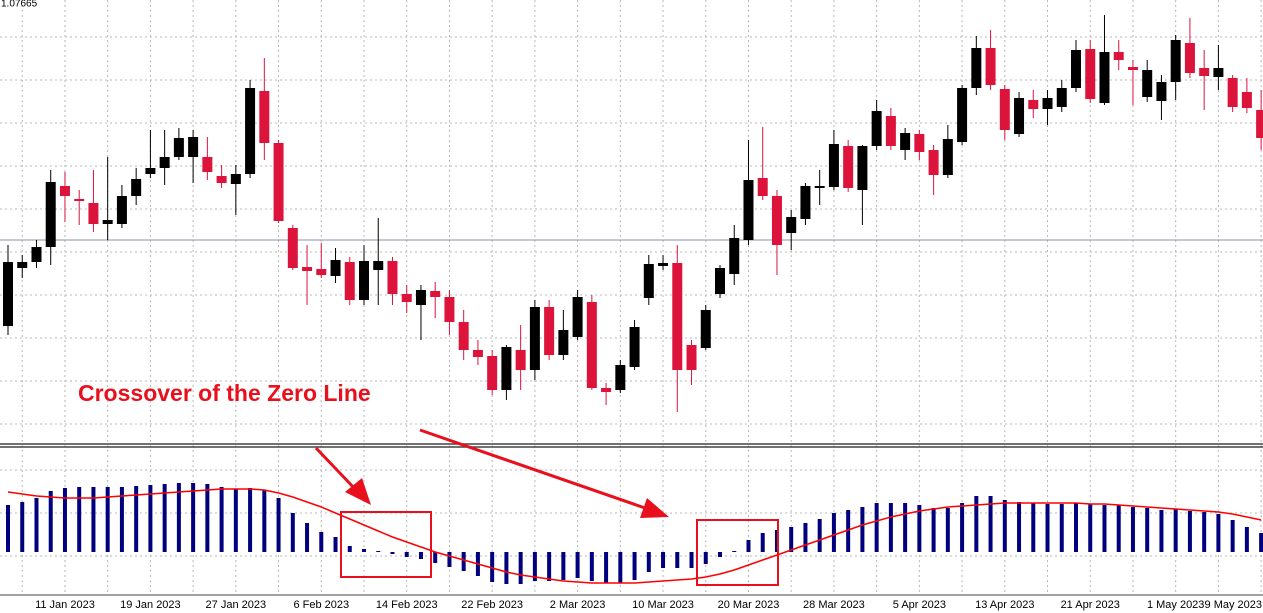 The height and width of the screenshot is (613, 1263). Describe the element at coordinates (224, 393) in the screenshot. I see `annotation: Crossover of the Zero Line` at that location.